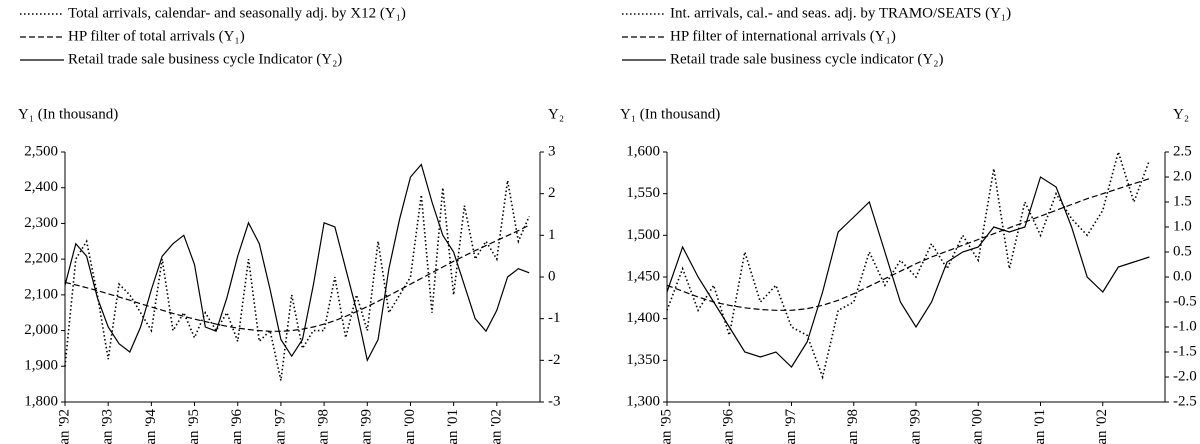  Describe the element at coordinates (643, 401) in the screenshot. I see `y-tick-label: 1,300` at that location.